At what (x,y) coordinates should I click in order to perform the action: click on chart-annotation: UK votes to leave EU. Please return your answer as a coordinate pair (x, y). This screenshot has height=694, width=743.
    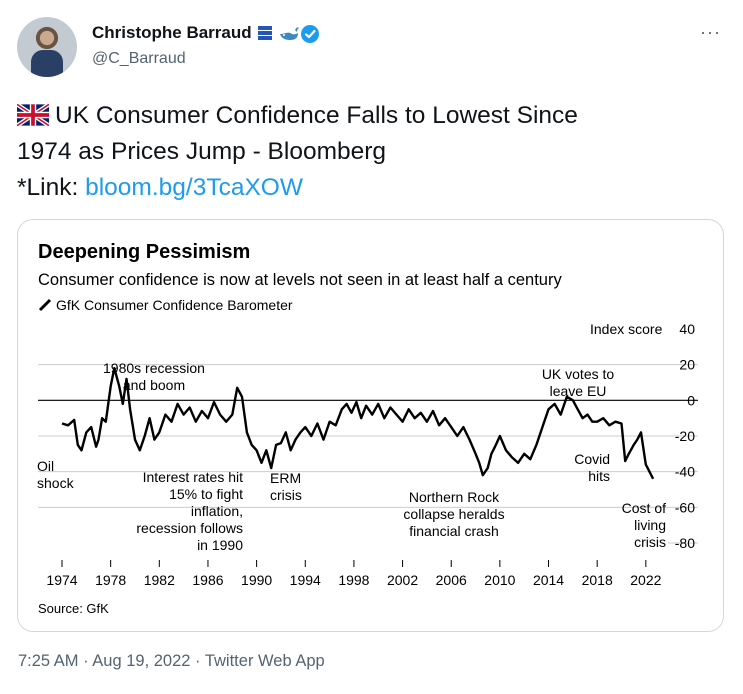
    Looking at the image, I should click on (578, 382).